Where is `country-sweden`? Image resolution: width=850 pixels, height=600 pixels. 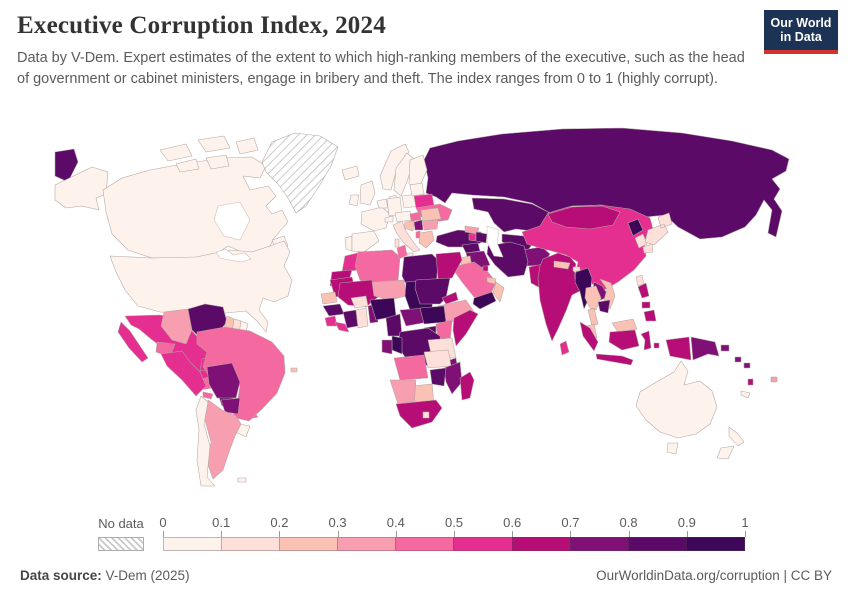 country-sweden is located at coordinates (404, 174).